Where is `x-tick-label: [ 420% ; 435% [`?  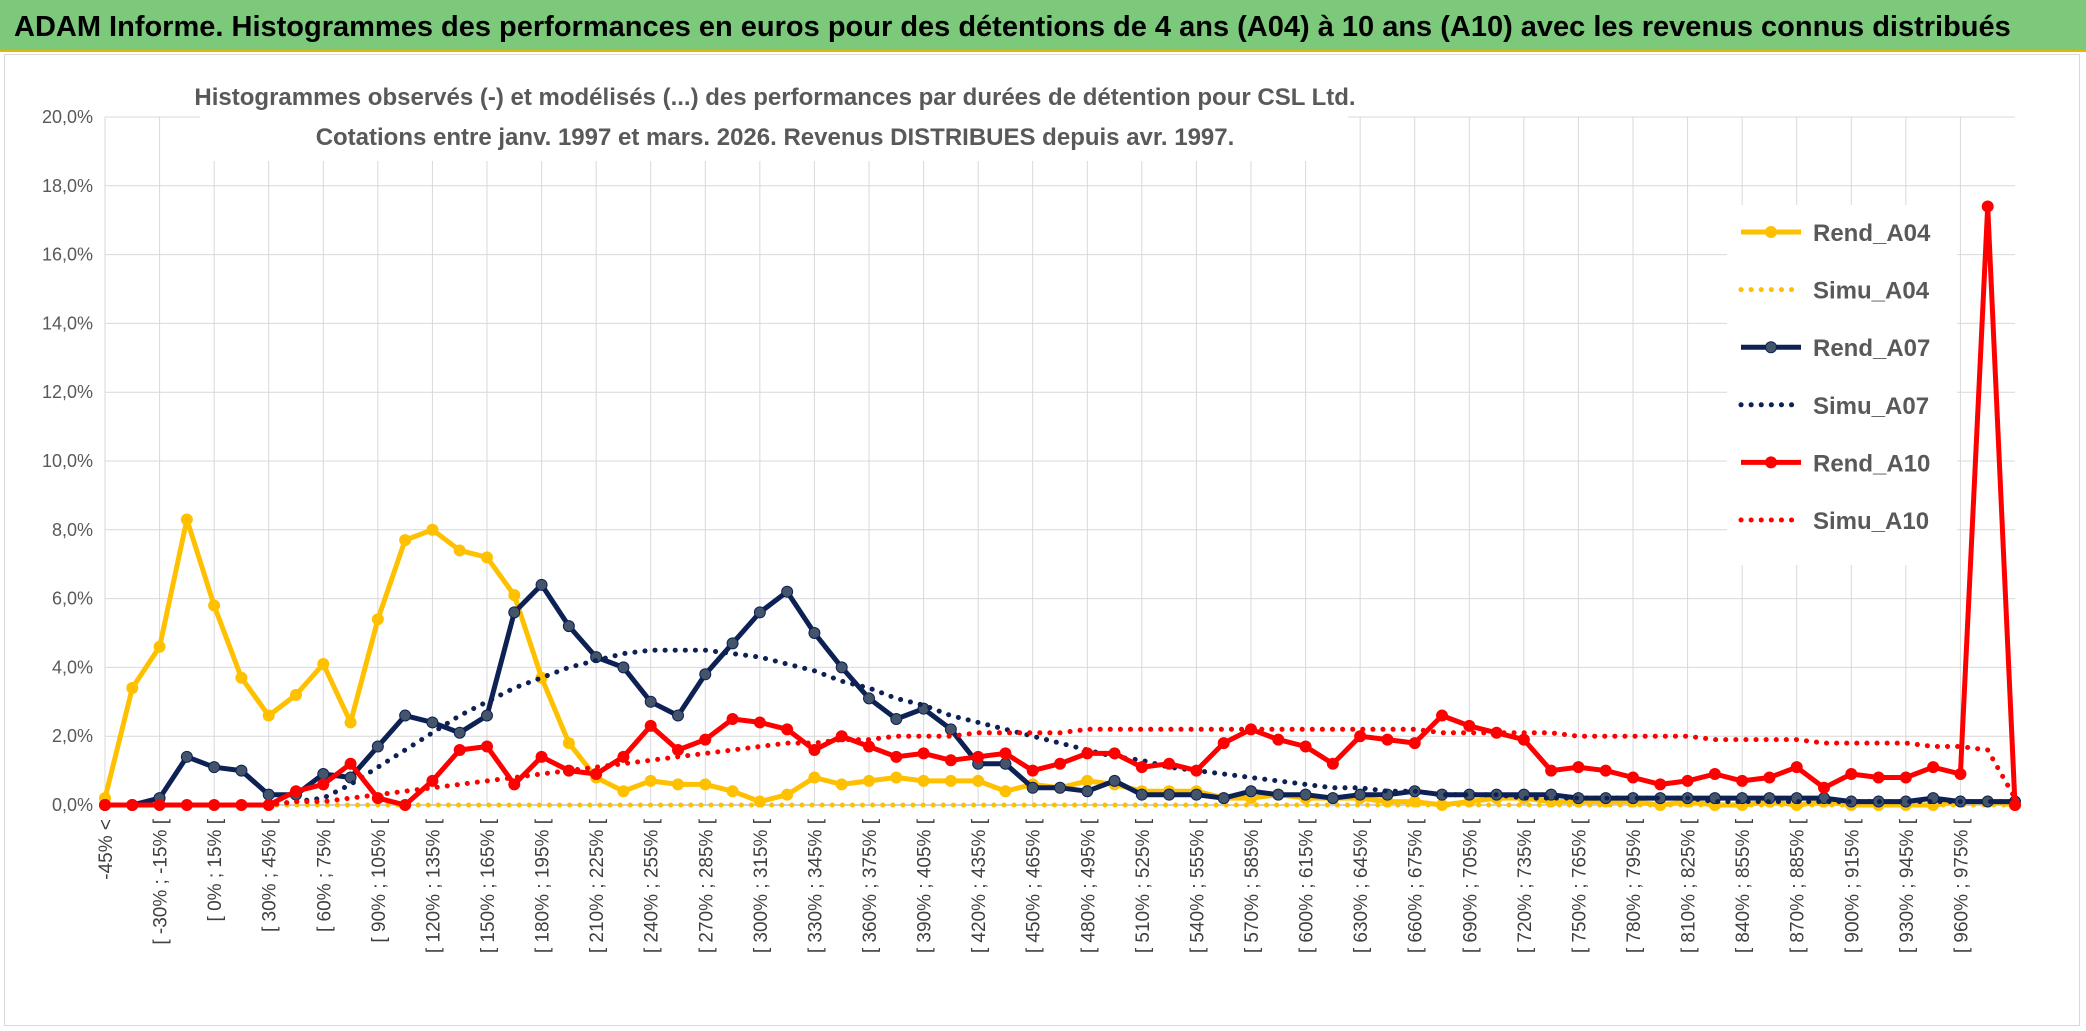
x-tick-label: [ 420% ; 435% [ is located at coordinates (979, 885).